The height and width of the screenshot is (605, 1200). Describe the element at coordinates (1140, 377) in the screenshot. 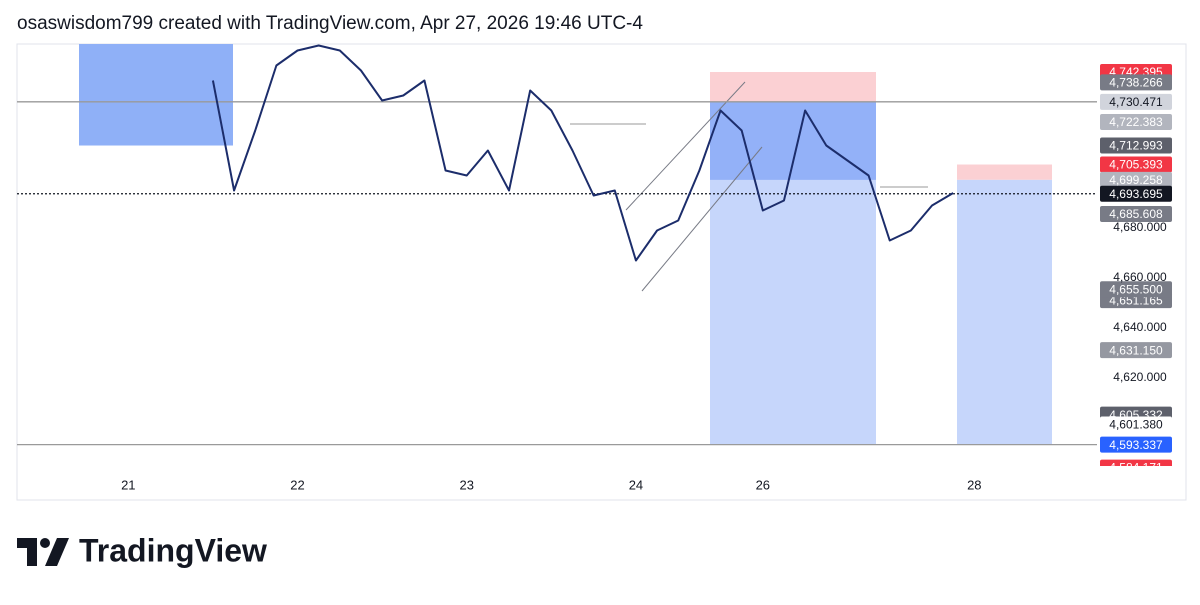

I see `y-tick-label: 4,620.000` at that location.